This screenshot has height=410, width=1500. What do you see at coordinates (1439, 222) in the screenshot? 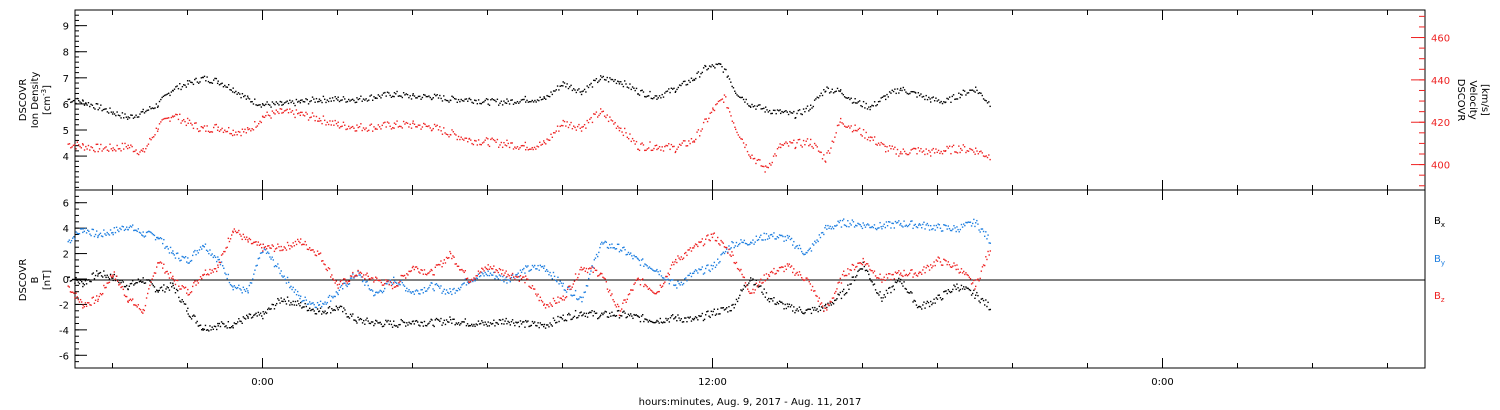
I see `legend-bx: Bx` at bounding box center [1439, 222].